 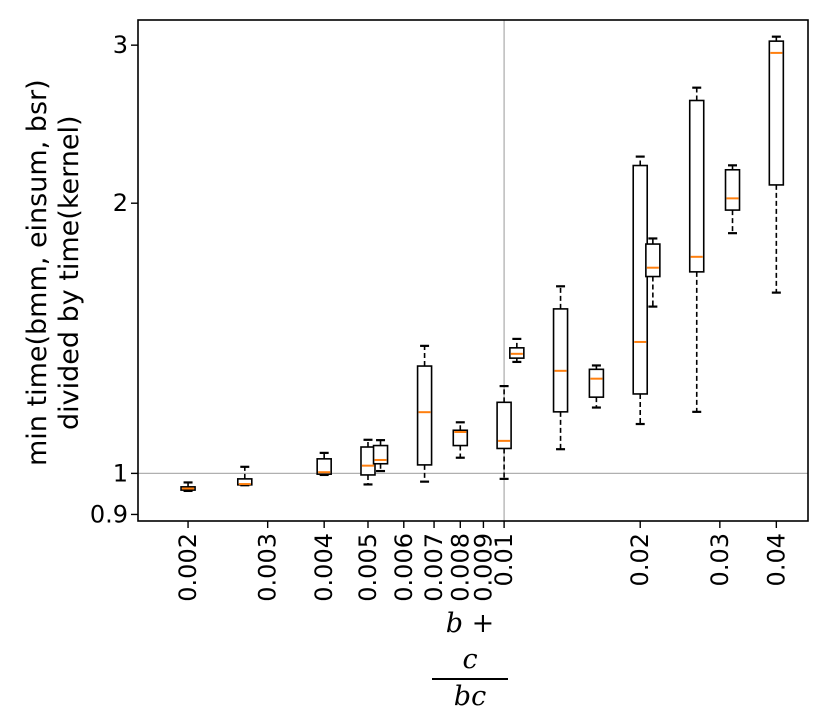 I want to click on x-axis-label: b + c bc, so click(x=470, y=660).